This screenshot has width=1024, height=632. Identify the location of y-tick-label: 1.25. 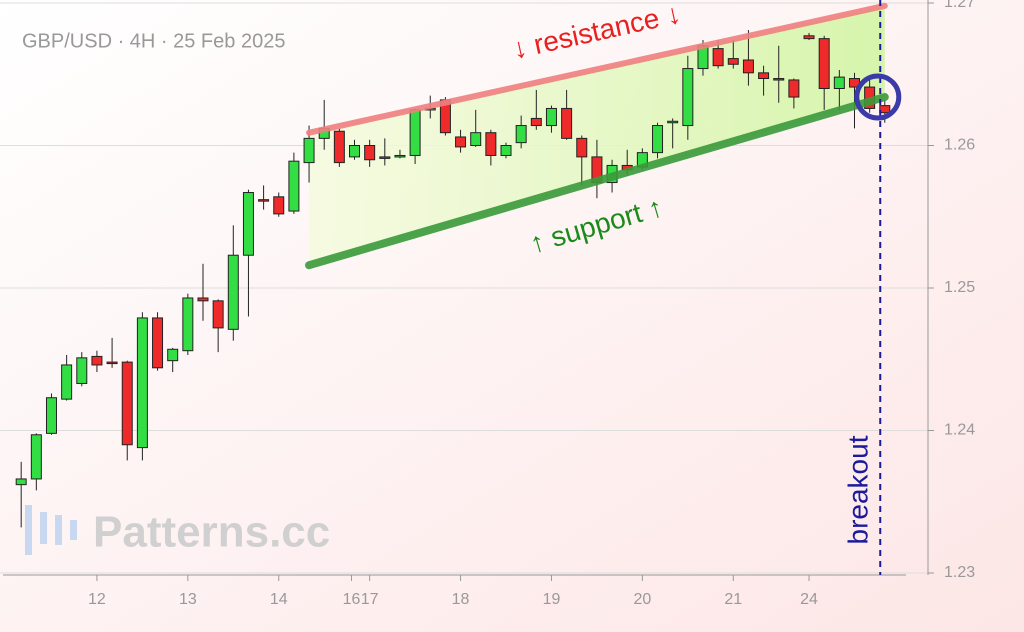
(959, 287).